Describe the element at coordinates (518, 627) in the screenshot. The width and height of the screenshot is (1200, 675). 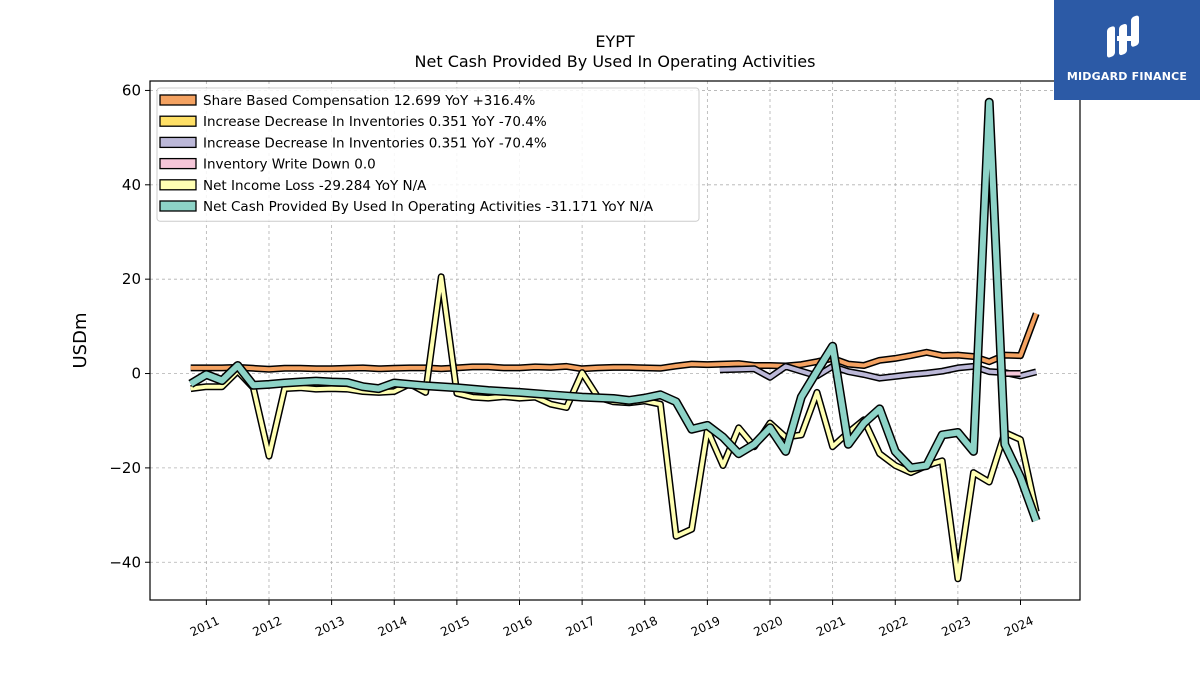
I see `x-tick-label: 2016` at that location.